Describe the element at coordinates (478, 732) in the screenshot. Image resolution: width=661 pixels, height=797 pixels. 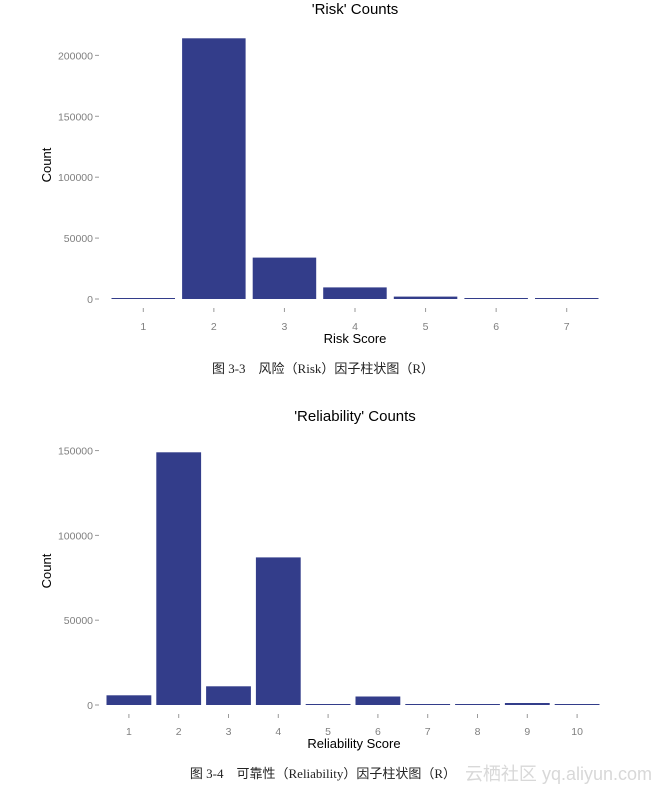
I see `x-tick-label: 8` at that location.